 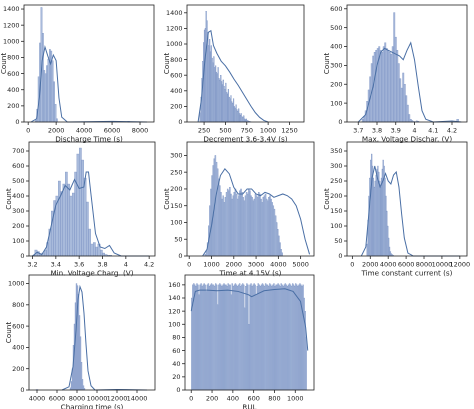 I want to click on x-tick-label: 3.9, so click(x=396, y=131).